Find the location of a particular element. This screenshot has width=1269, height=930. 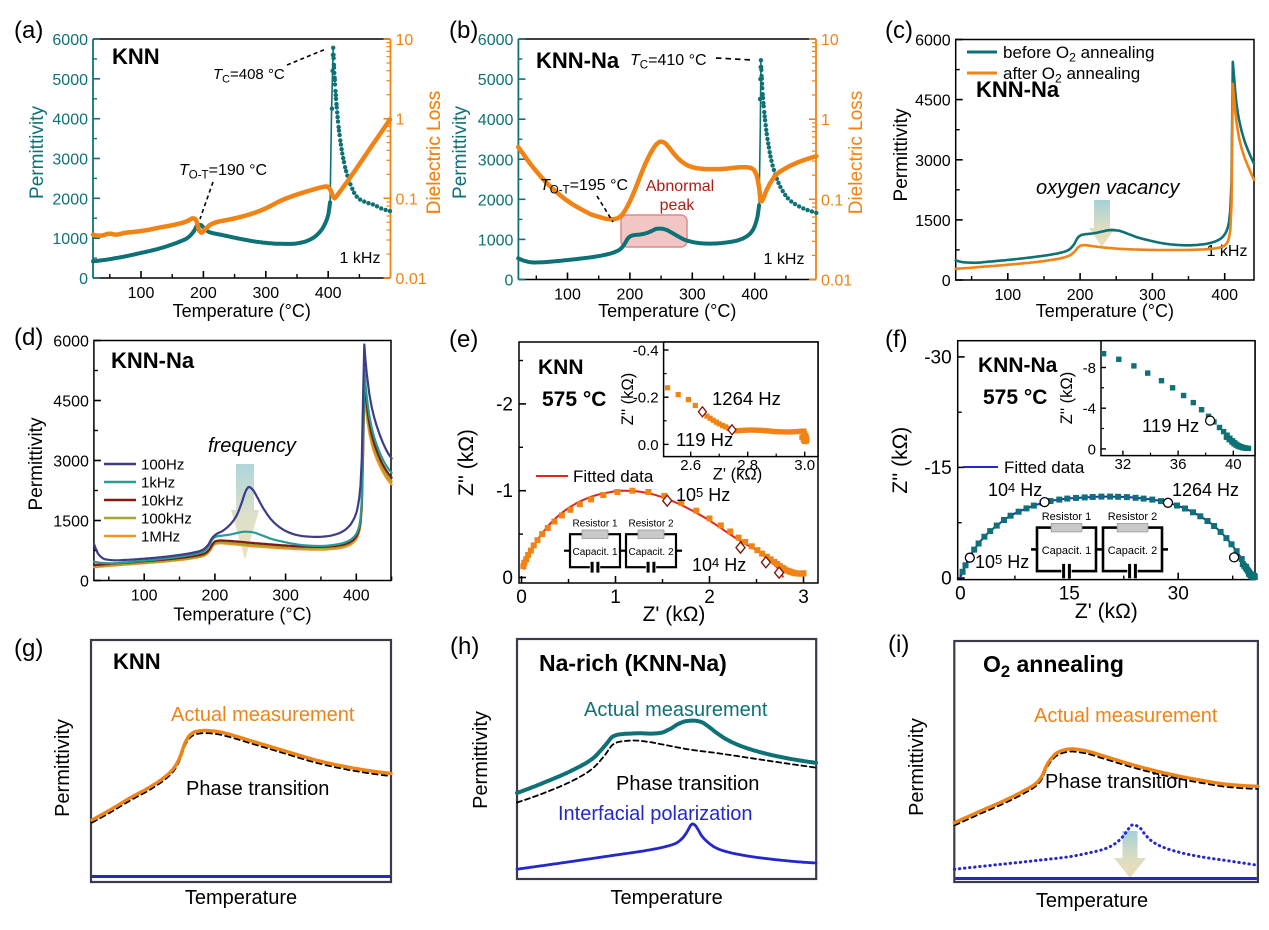

svg-text: Phase transition is located at coordinates (687, 784).